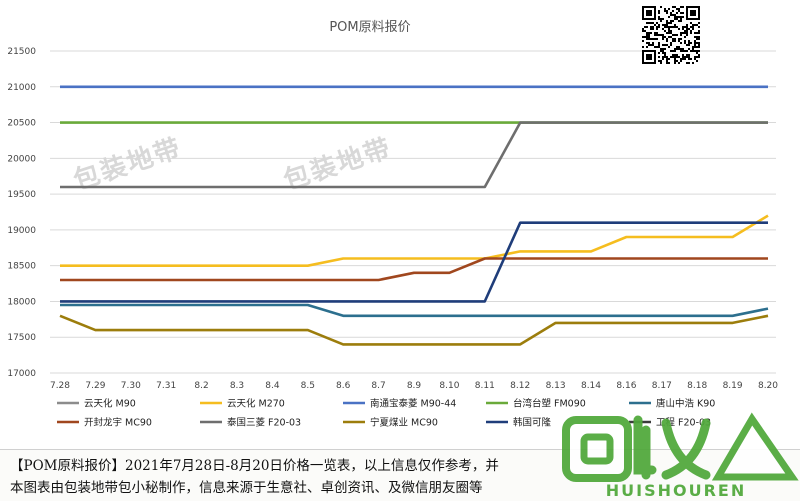  I want to click on x-tick-label: 7.28, so click(60, 386).